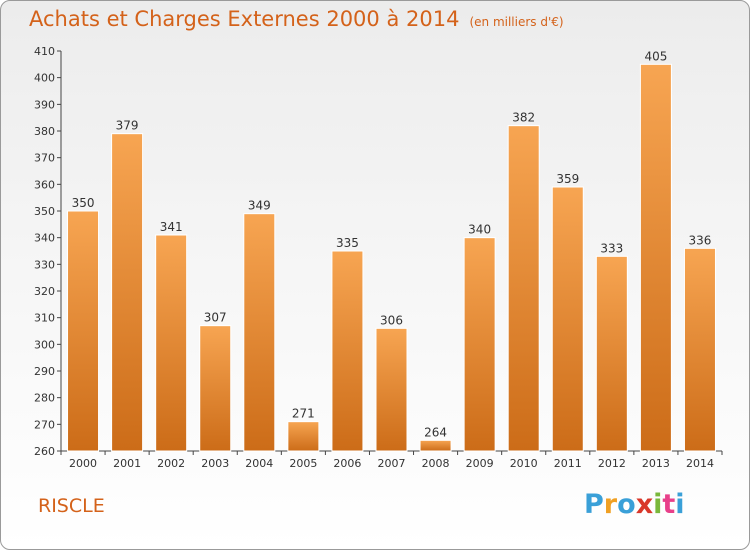  What do you see at coordinates (44, 371) in the screenshot?
I see `y-tick-label: 290` at bounding box center [44, 371].